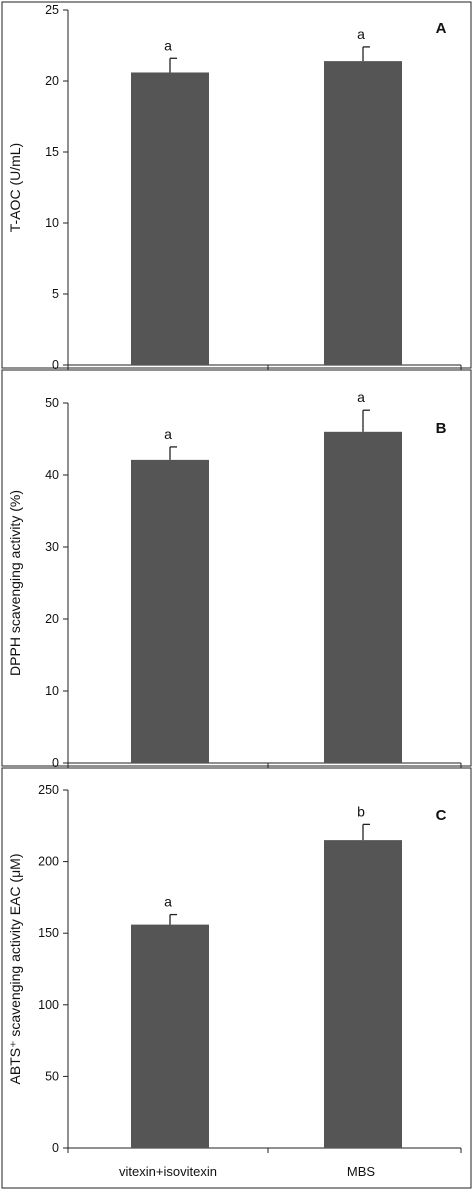 The height and width of the screenshot is (1191, 474). What do you see at coordinates (15, 583) in the screenshot?
I see `y-axis-label: DPPH scavenging activity (%)` at bounding box center [15, 583].